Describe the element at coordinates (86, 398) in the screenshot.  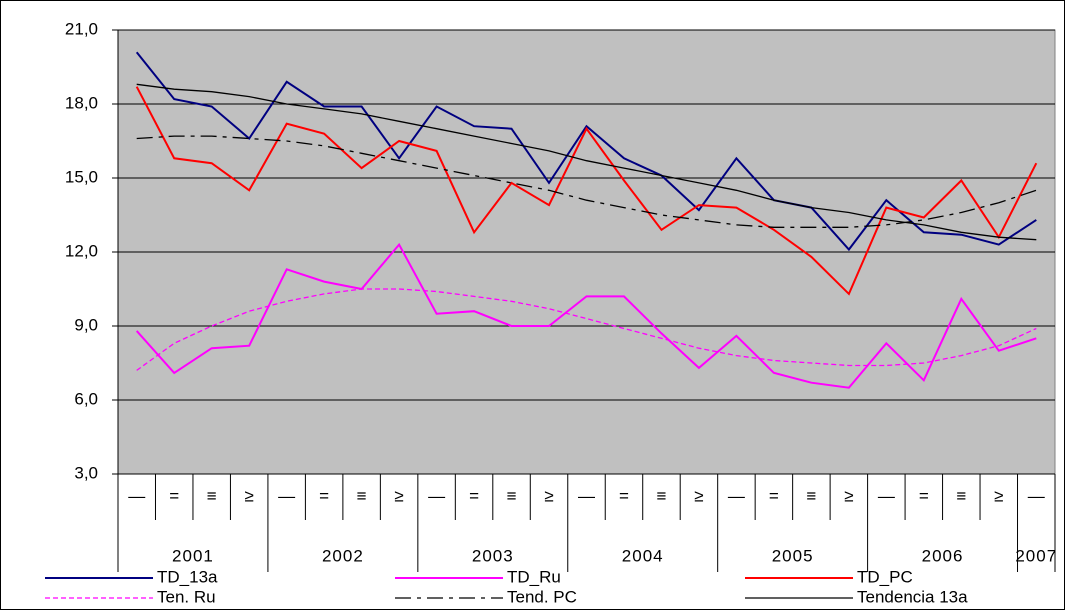
I see `y-tick-label: 6,0` at that location.